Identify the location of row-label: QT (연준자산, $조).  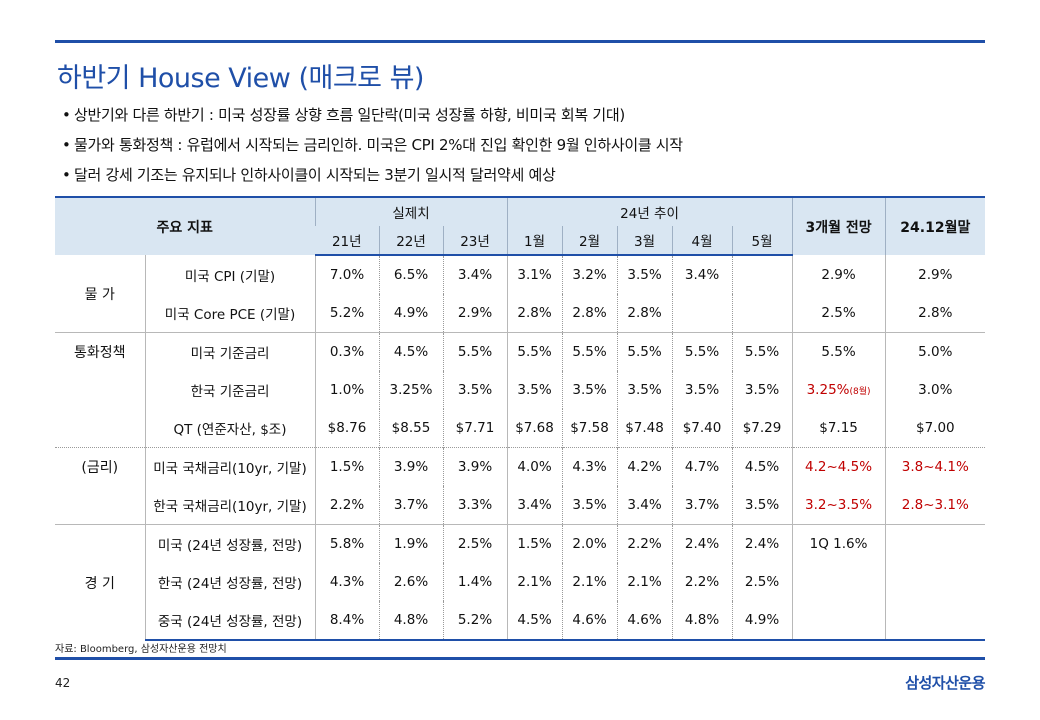
(230, 428).